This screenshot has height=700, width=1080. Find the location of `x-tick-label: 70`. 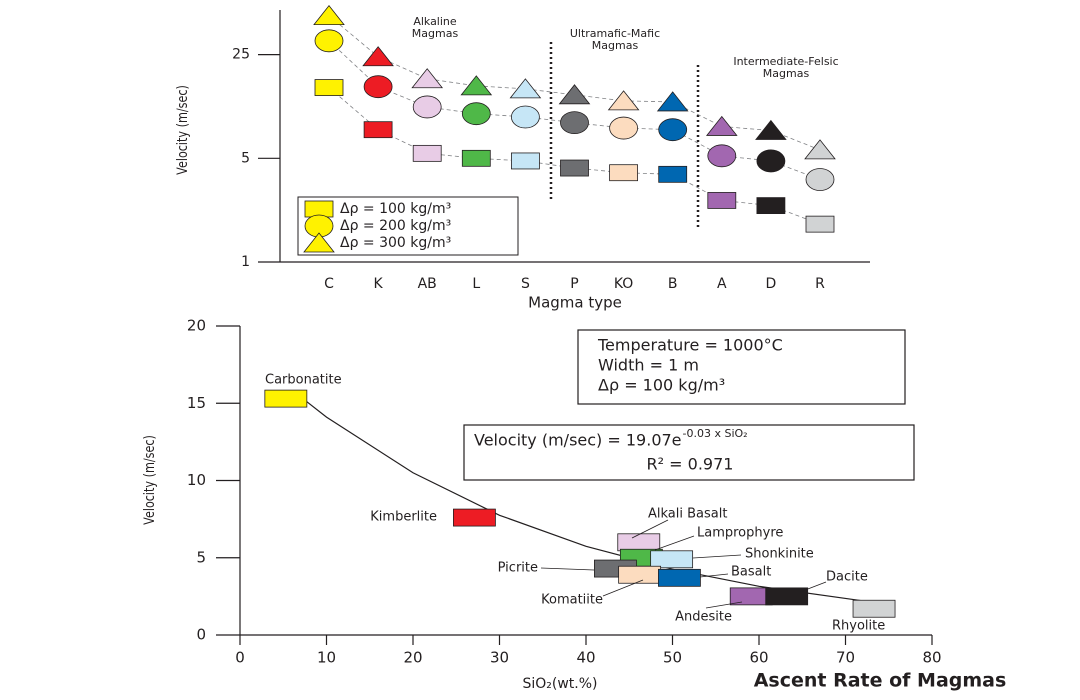

x-tick-label: 70 is located at coordinates (845, 658).